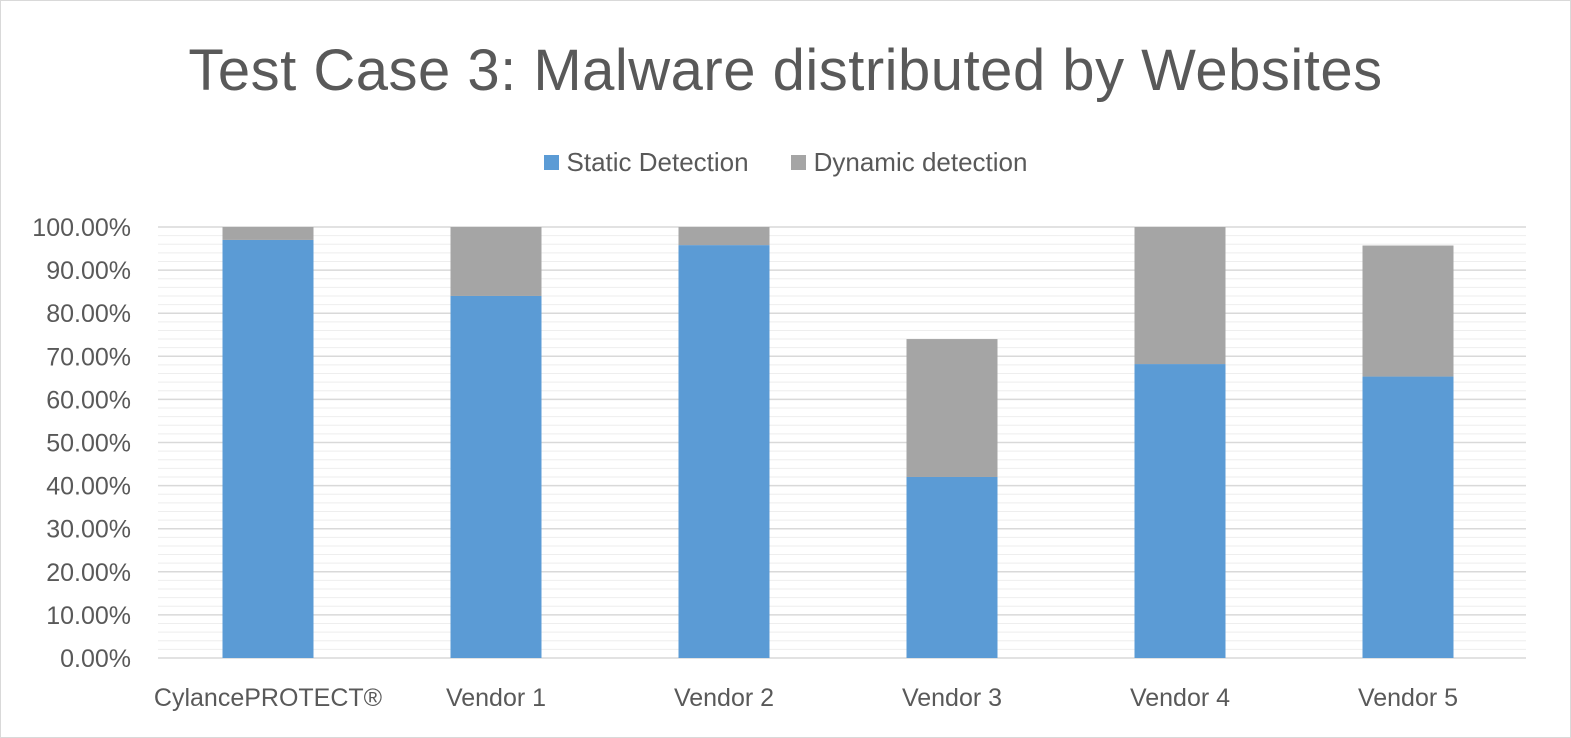 This screenshot has height=738, width=1571. What do you see at coordinates (88, 314) in the screenshot?
I see `y-tick-label: 80.00%` at bounding box center [88, 314].